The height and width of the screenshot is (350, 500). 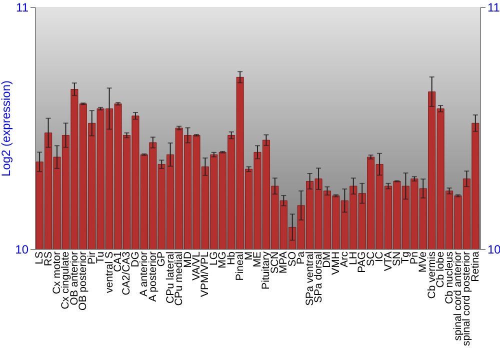 I want to click on x-tick-label: A posterior, so click(x=152, y=276).